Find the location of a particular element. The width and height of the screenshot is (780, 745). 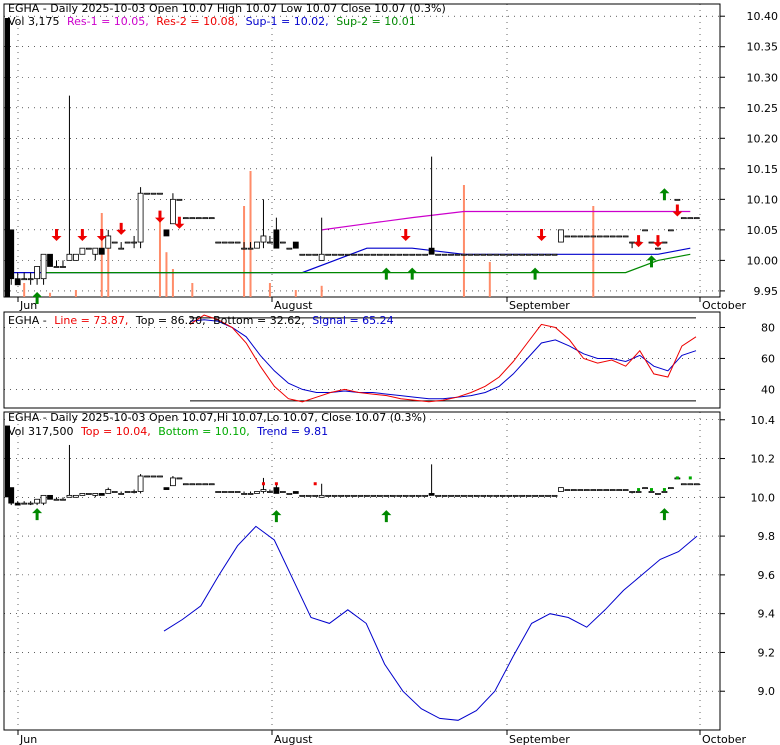

trend-bottom: Bottom = 10.10, is located at coordinates (204, 431).